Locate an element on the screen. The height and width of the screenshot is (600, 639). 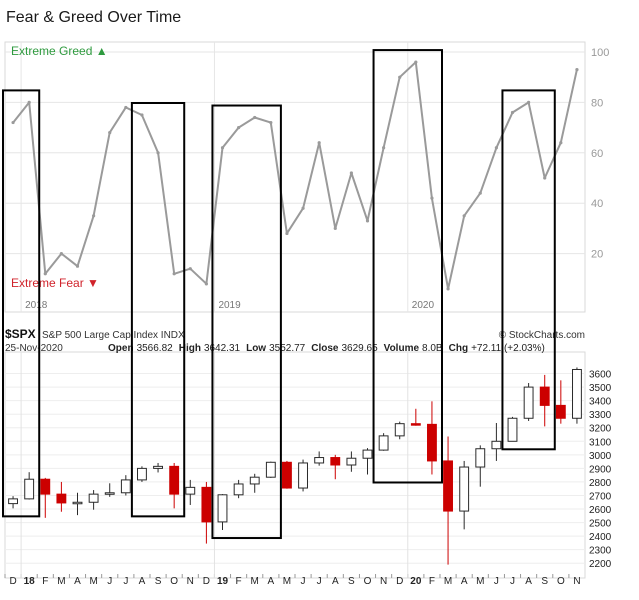
fg-year-label: 2019 is located at coordinates (229, 305).